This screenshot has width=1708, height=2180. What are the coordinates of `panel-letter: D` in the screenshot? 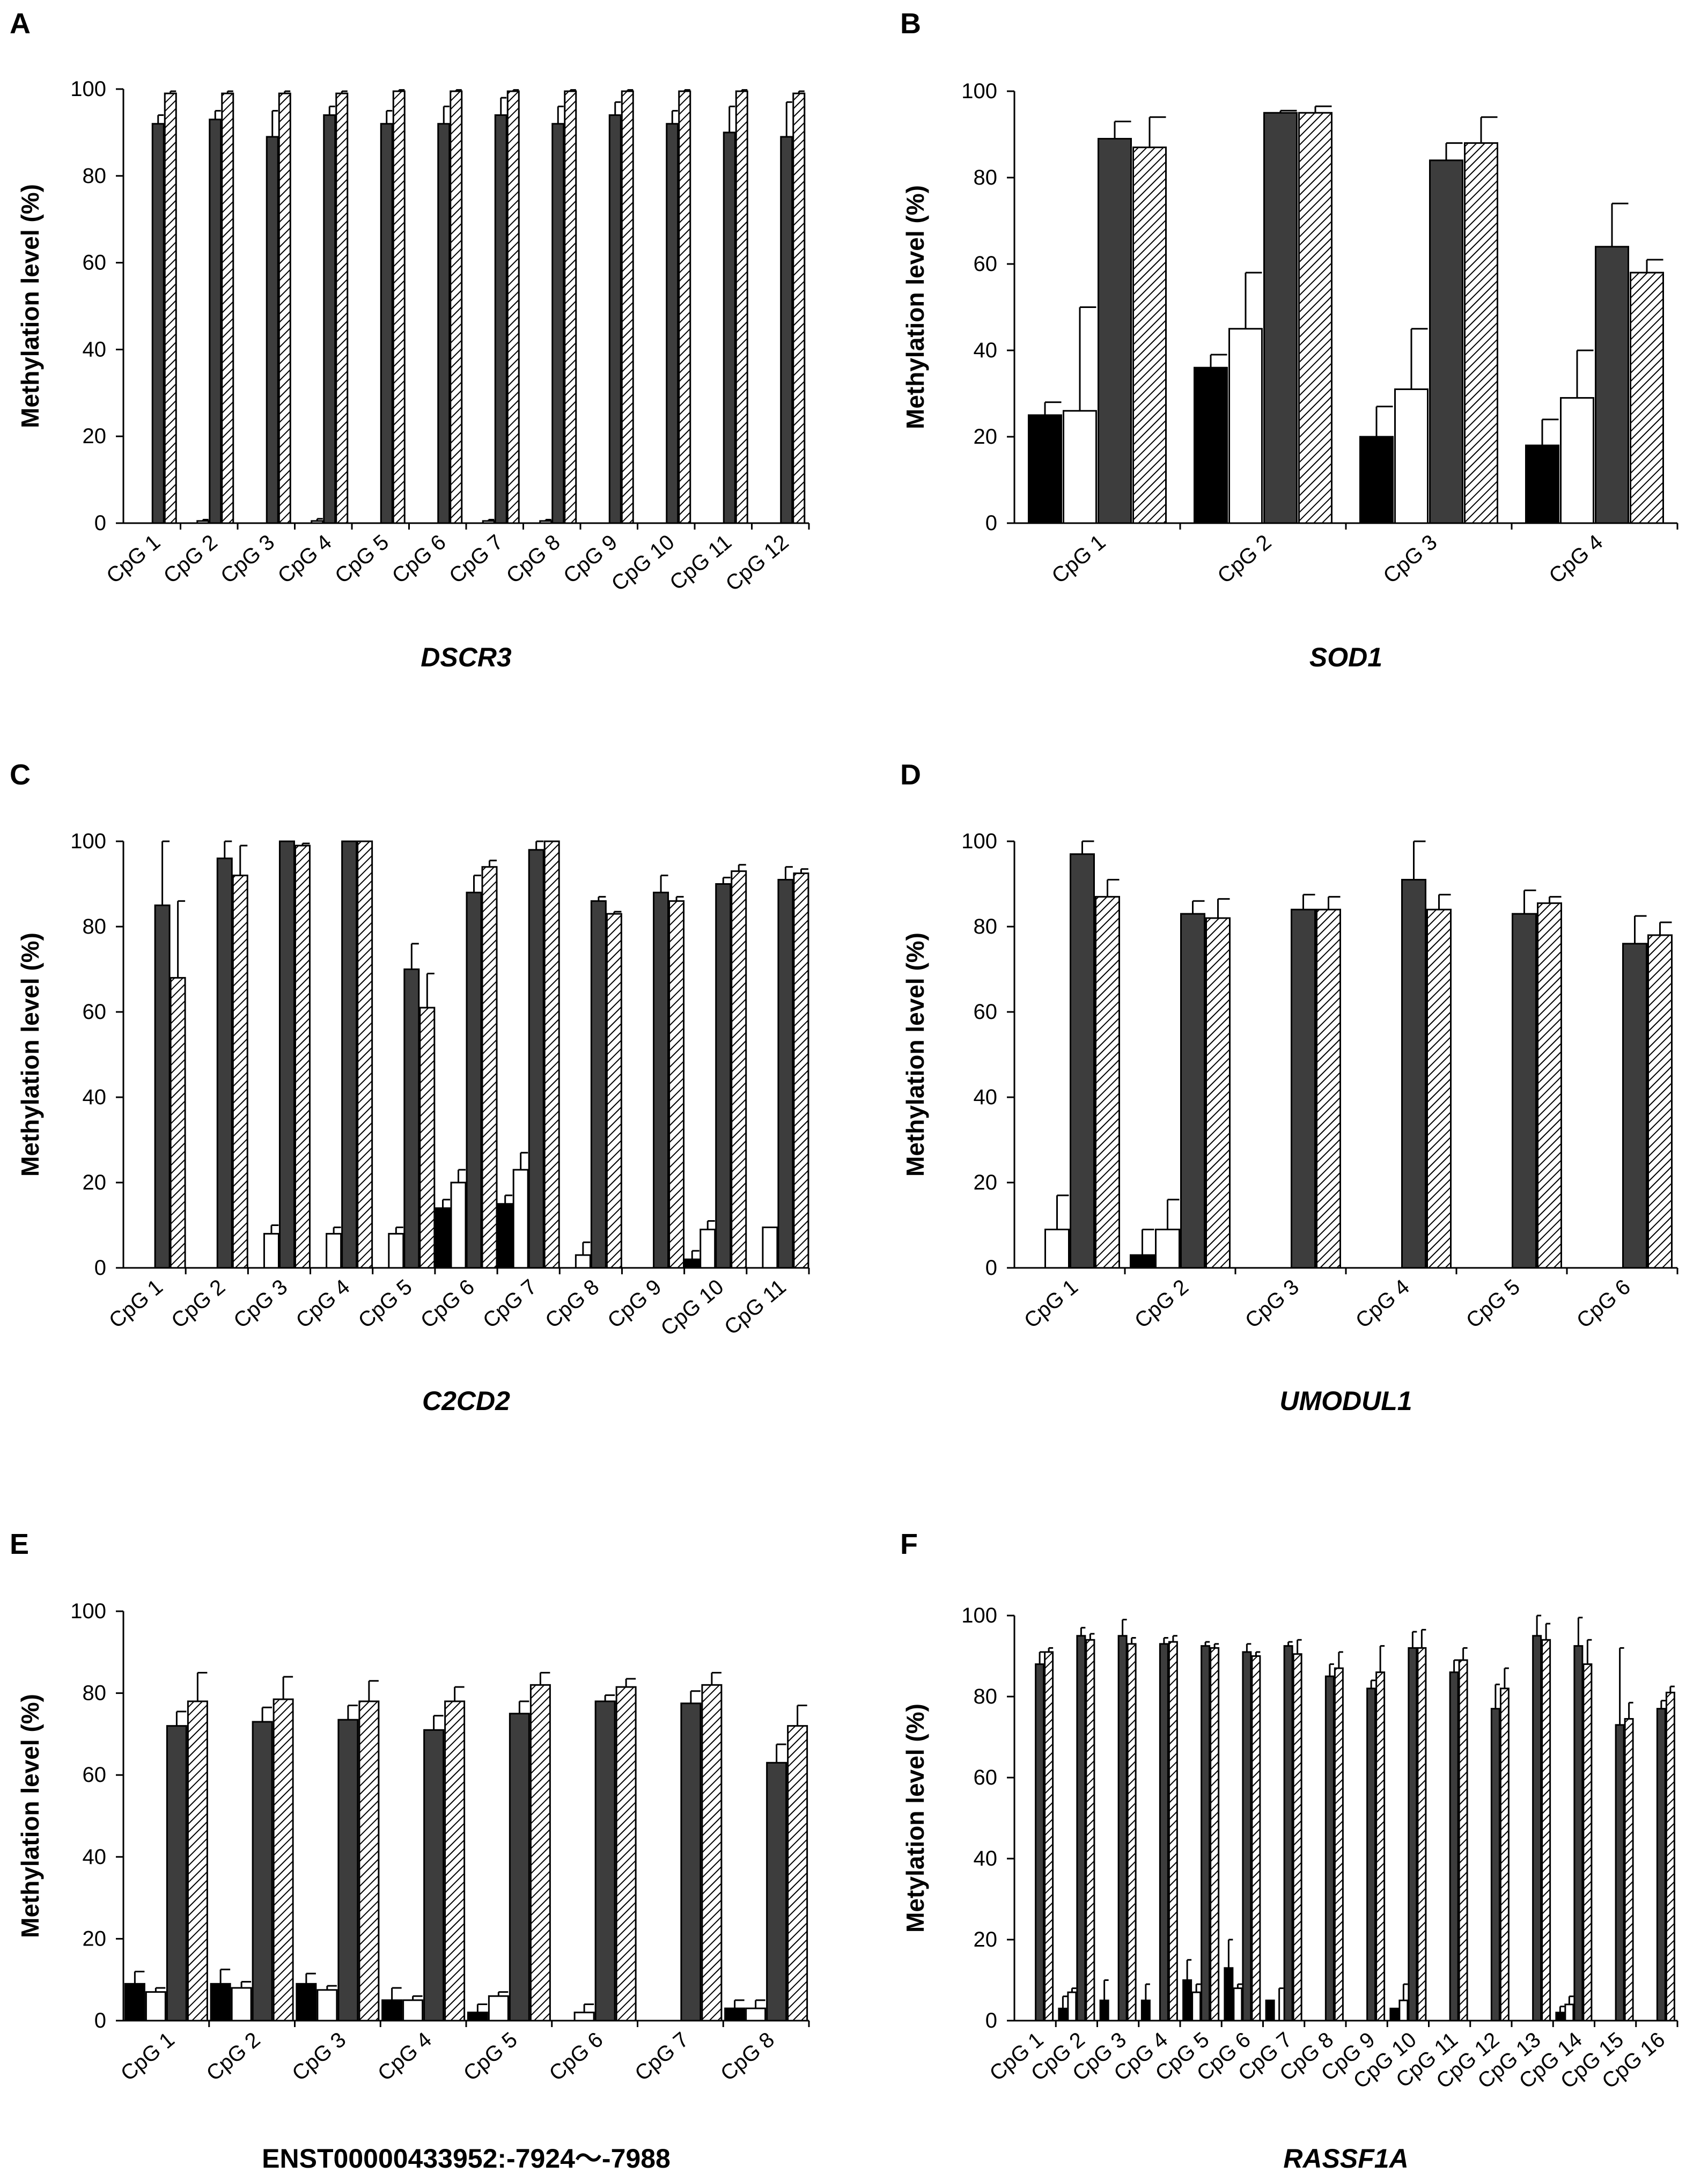 It's located at (911, 775).